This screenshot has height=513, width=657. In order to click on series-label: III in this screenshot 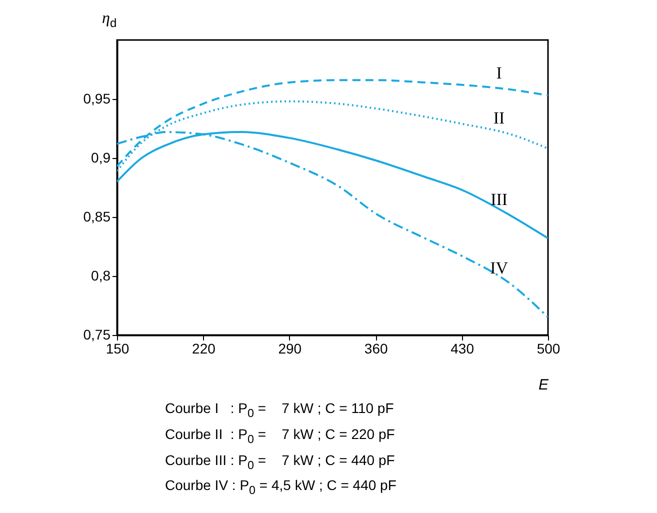, I will do `click(499, 199)`.